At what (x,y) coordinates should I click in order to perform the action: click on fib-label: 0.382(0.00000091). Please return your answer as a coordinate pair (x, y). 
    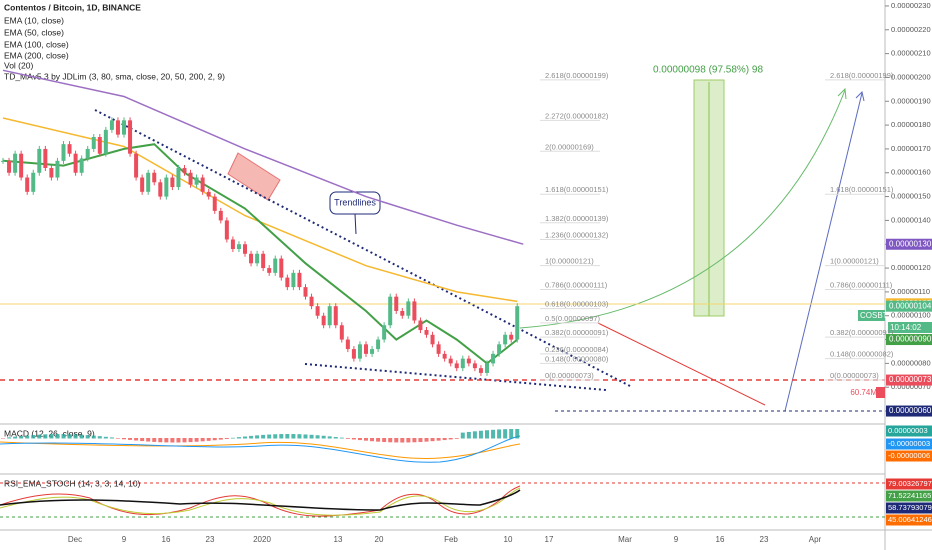
    Looking at the image, I should click on (577, 332).